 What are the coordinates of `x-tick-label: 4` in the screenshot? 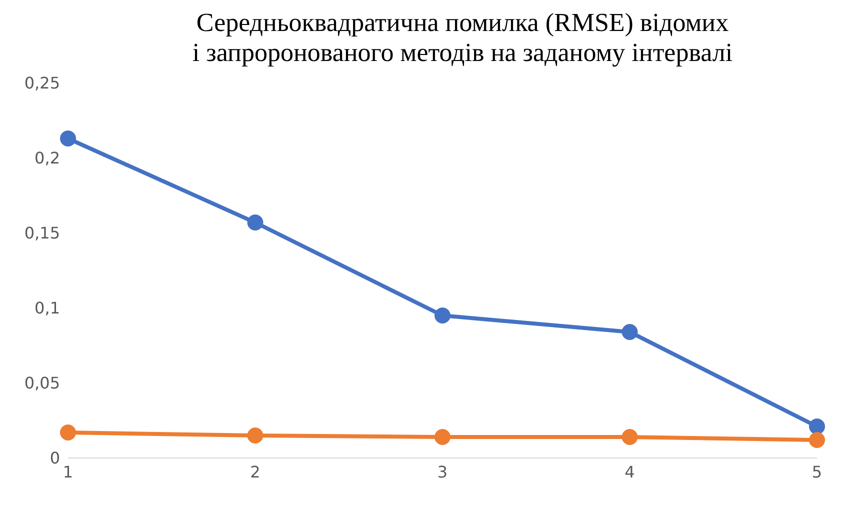 It's located at (629, 472).